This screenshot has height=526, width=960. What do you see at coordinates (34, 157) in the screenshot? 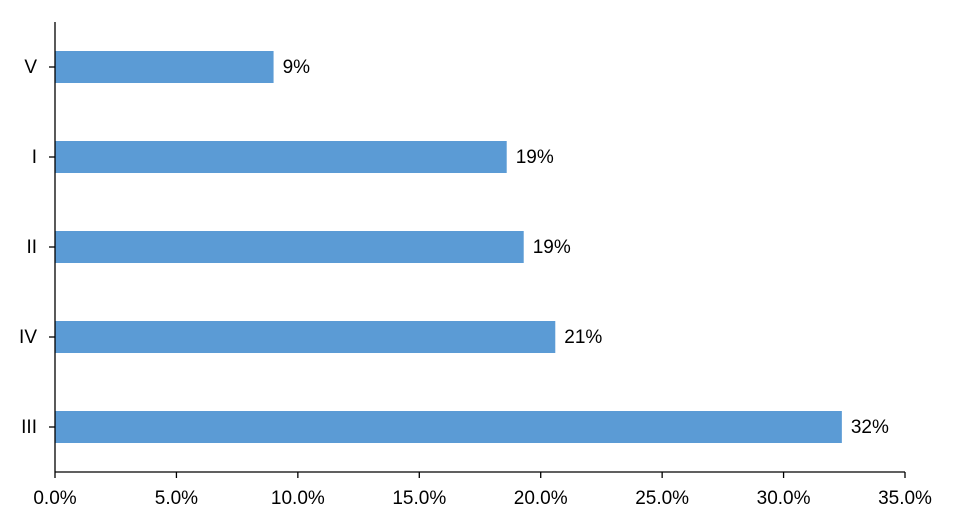
I see `y-tick-label: I` at bounding box center [34, 157].